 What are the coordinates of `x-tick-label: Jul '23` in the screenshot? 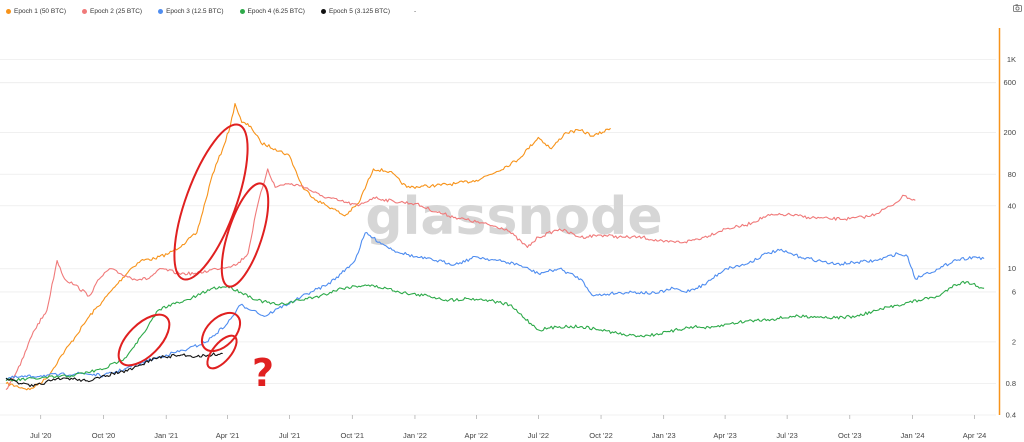 It's located at (786, 435).